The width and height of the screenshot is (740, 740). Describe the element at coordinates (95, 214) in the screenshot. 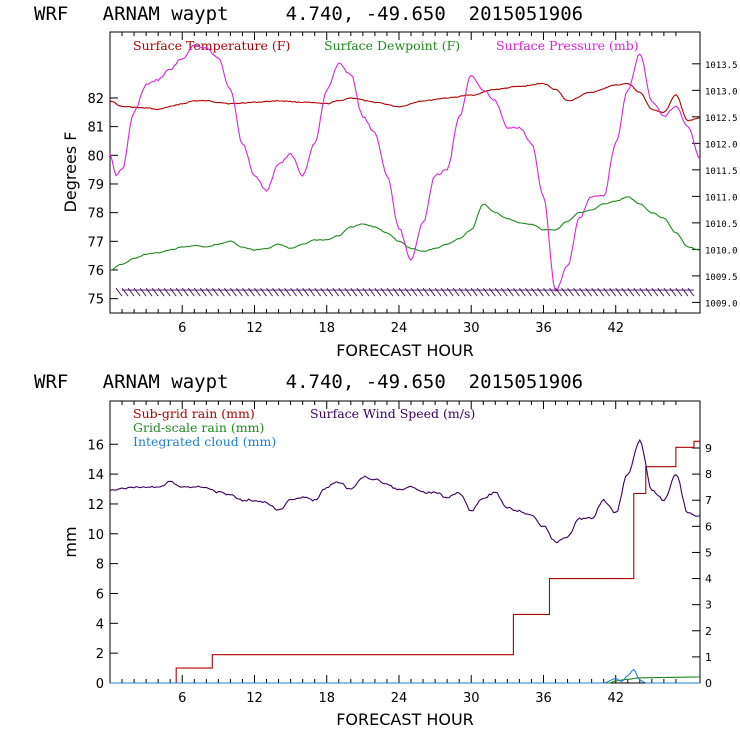

I see `y-tick-label: 78` at that location.